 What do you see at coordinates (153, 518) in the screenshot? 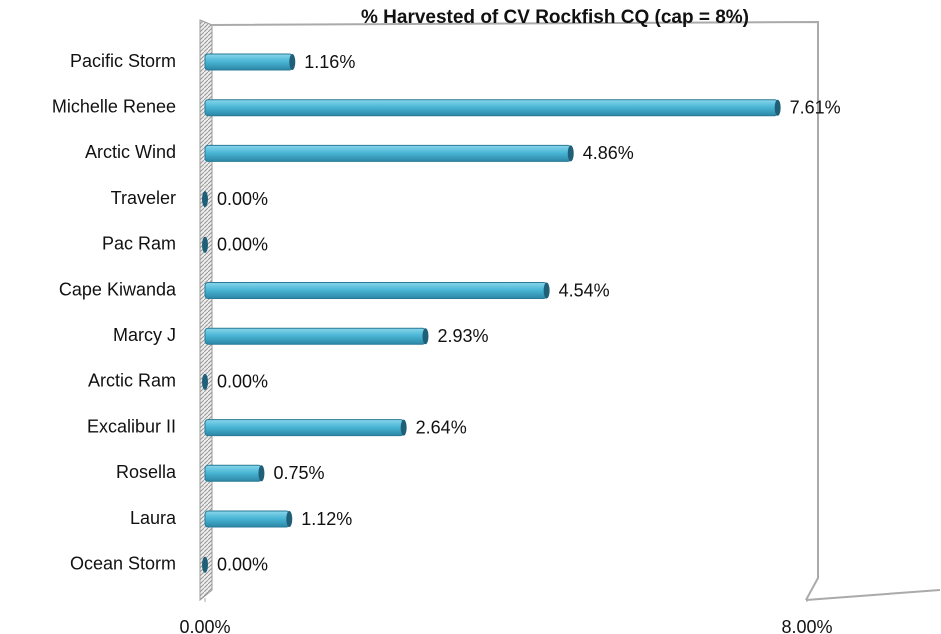
I see `y-tick-label: Laura` at bounding box center [153, 518].